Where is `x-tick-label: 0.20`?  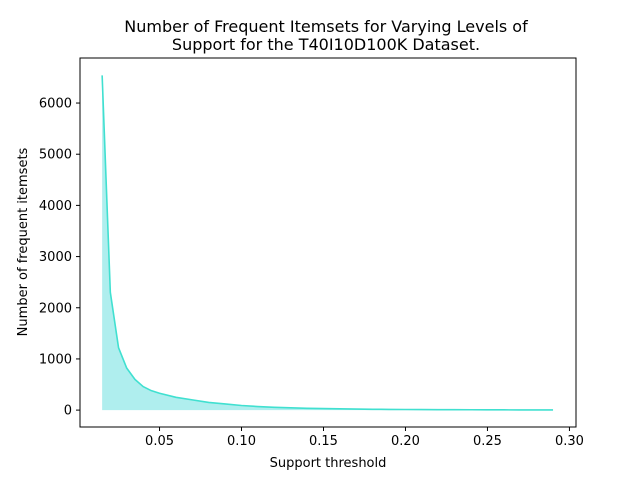
x-tick-label: 0.20 is located at coordinates (405, 441).